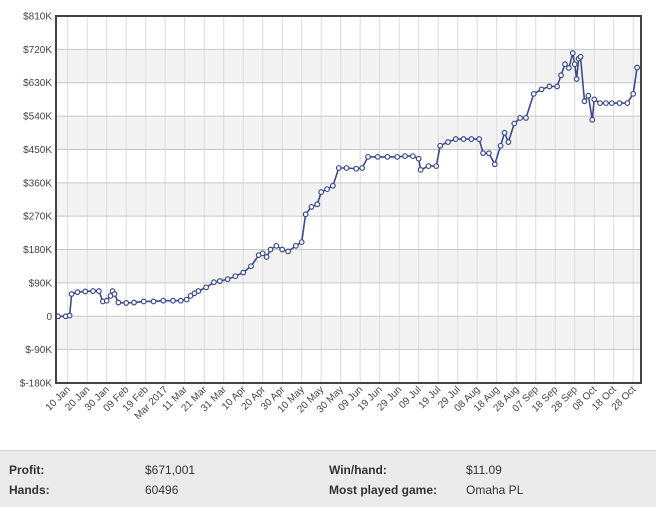 The height and width of the screenshot is (507, 656). What do you see at coordinates (36, 384) in the screenshot?
I see `y-tick-label: $-180K` at bounding box center [36, 384].